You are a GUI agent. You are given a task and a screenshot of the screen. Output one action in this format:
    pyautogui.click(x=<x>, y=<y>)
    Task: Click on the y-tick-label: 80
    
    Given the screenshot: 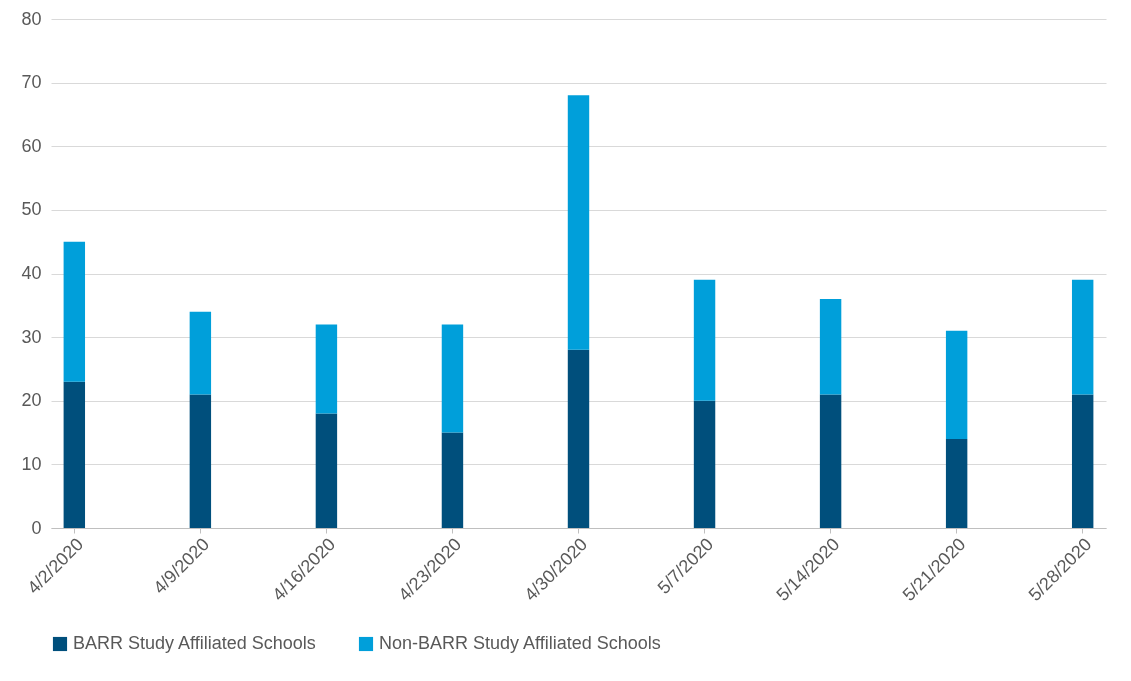 What is the action you would take?
    pyautogui.click(x=31, y=18)
    